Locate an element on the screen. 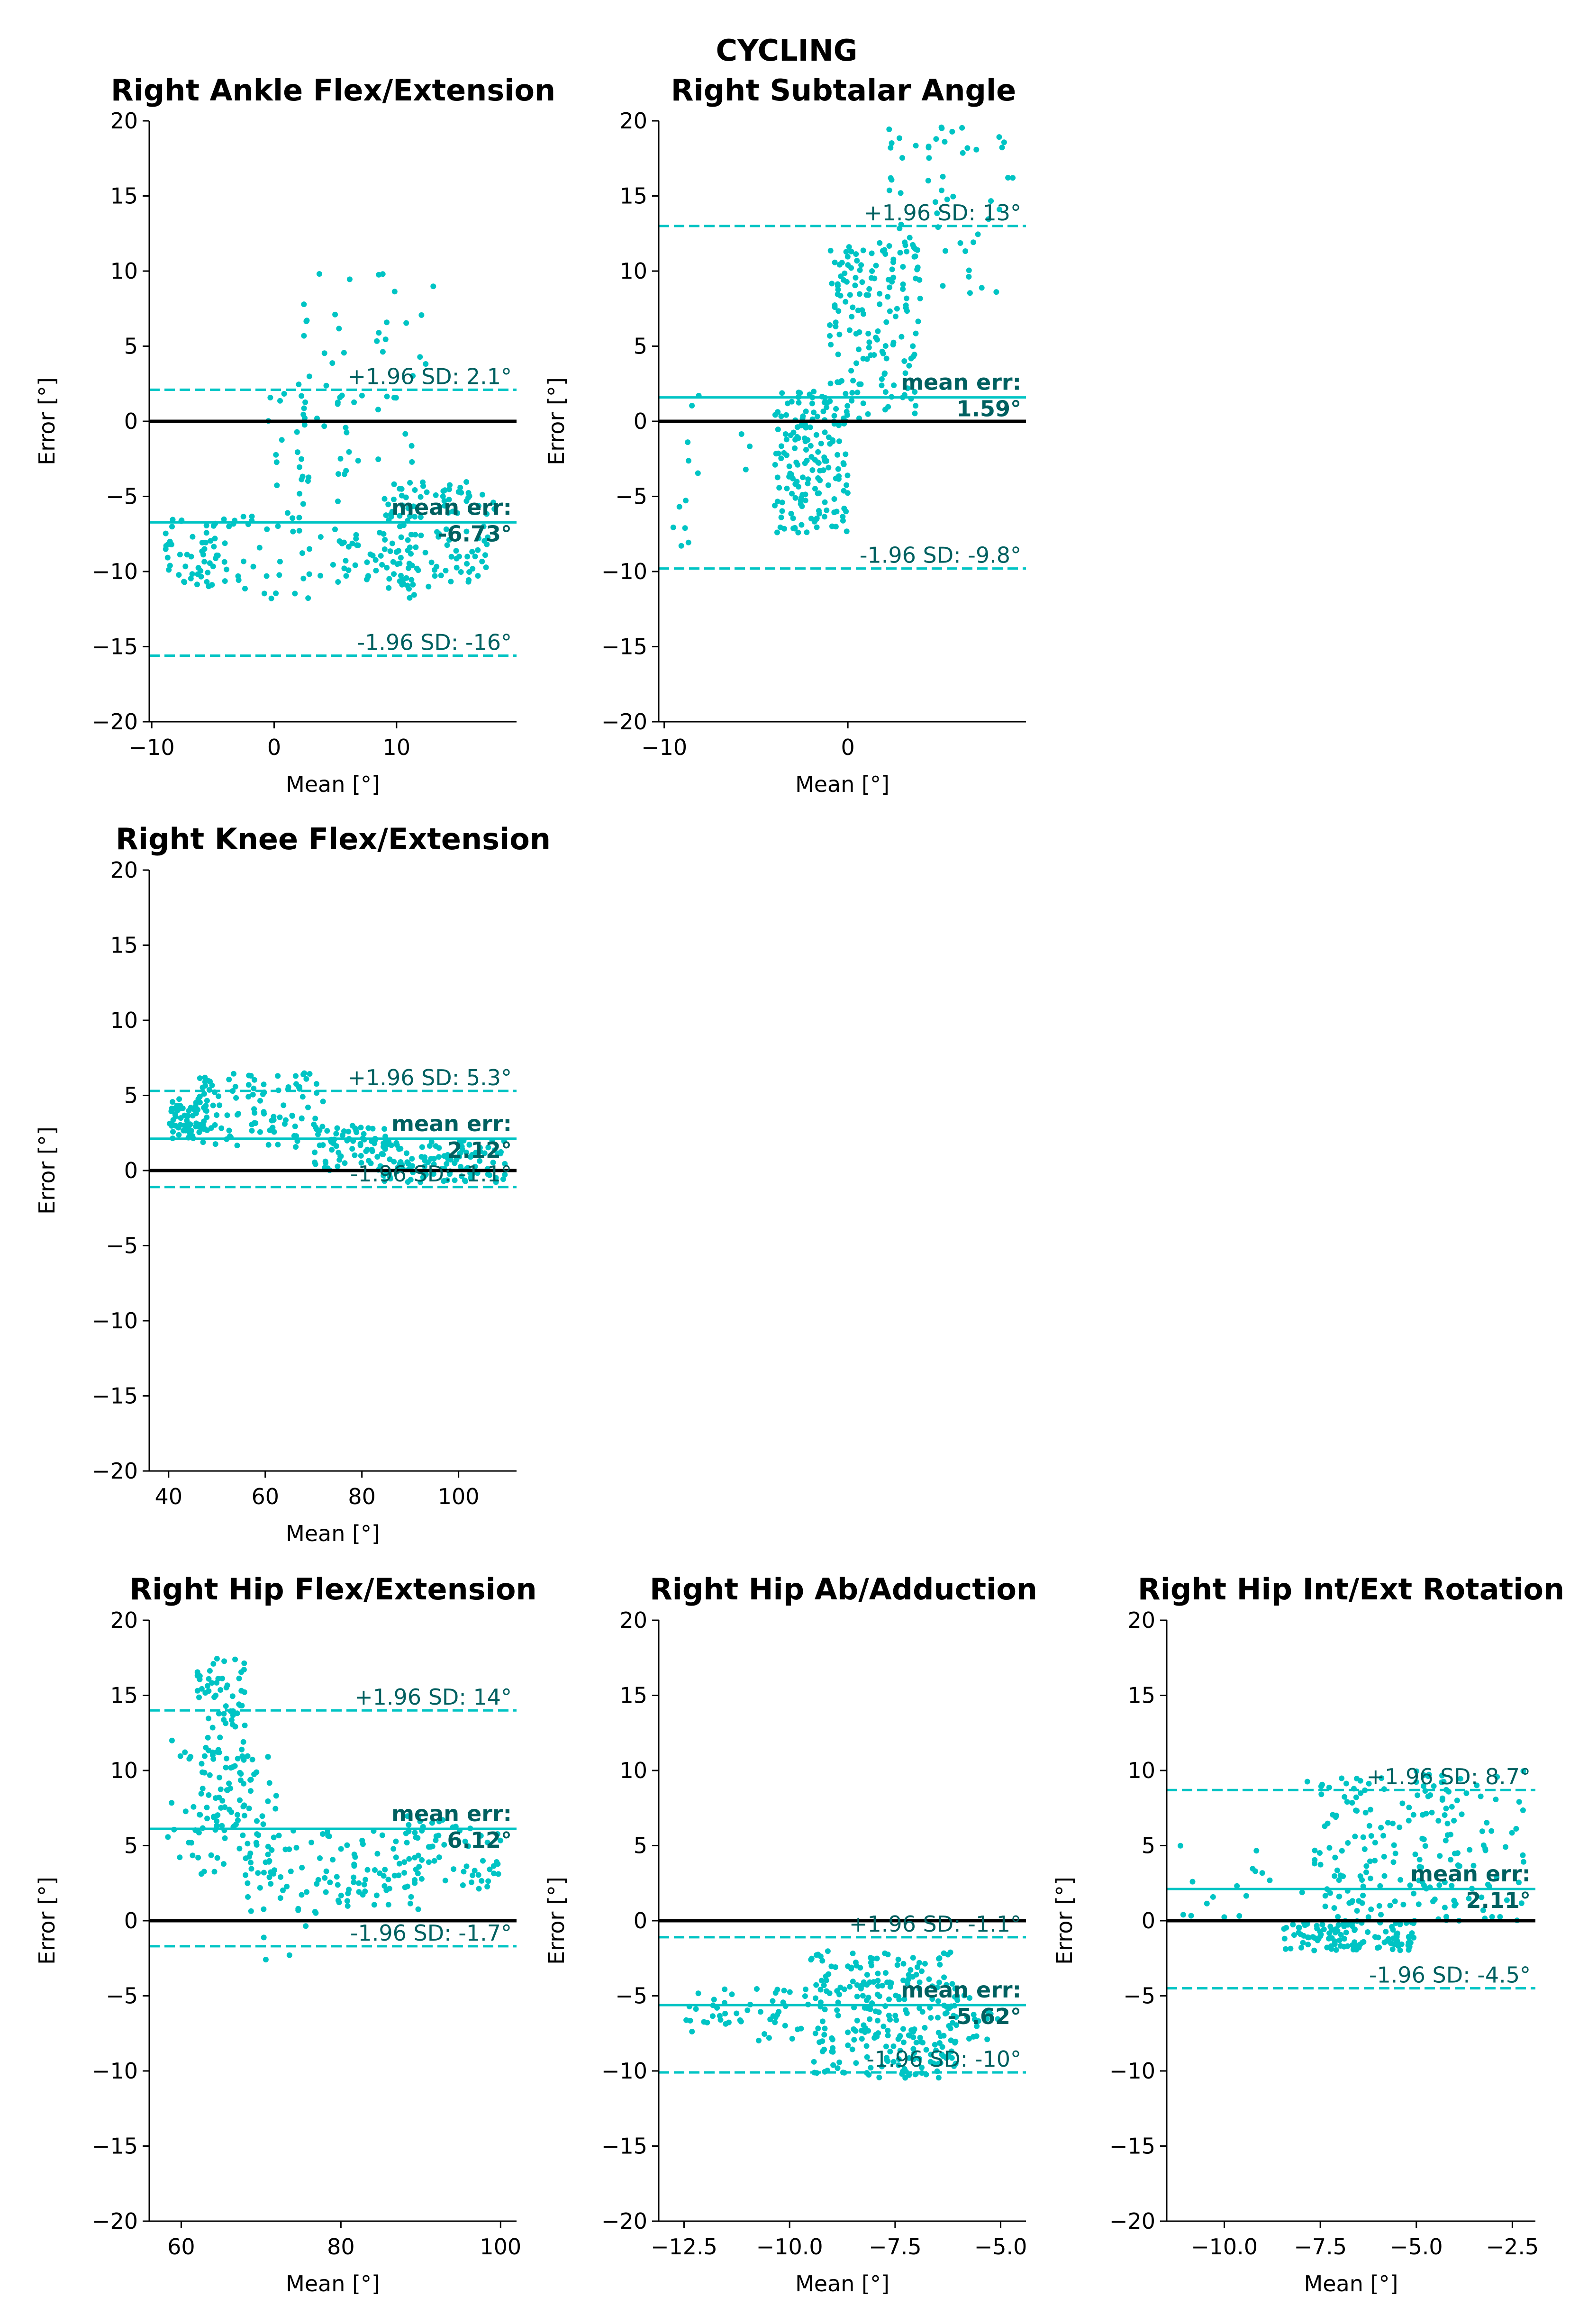 This screenshot has height=2324, width=1588. y-tick-label: 20 is located at coordinates (633, 1620).